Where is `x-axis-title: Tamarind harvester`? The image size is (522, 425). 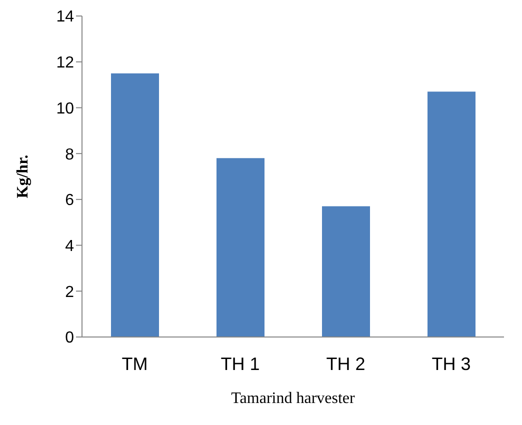 x-axis-title: Tamarind harvester is located at coordinates (293, 398).